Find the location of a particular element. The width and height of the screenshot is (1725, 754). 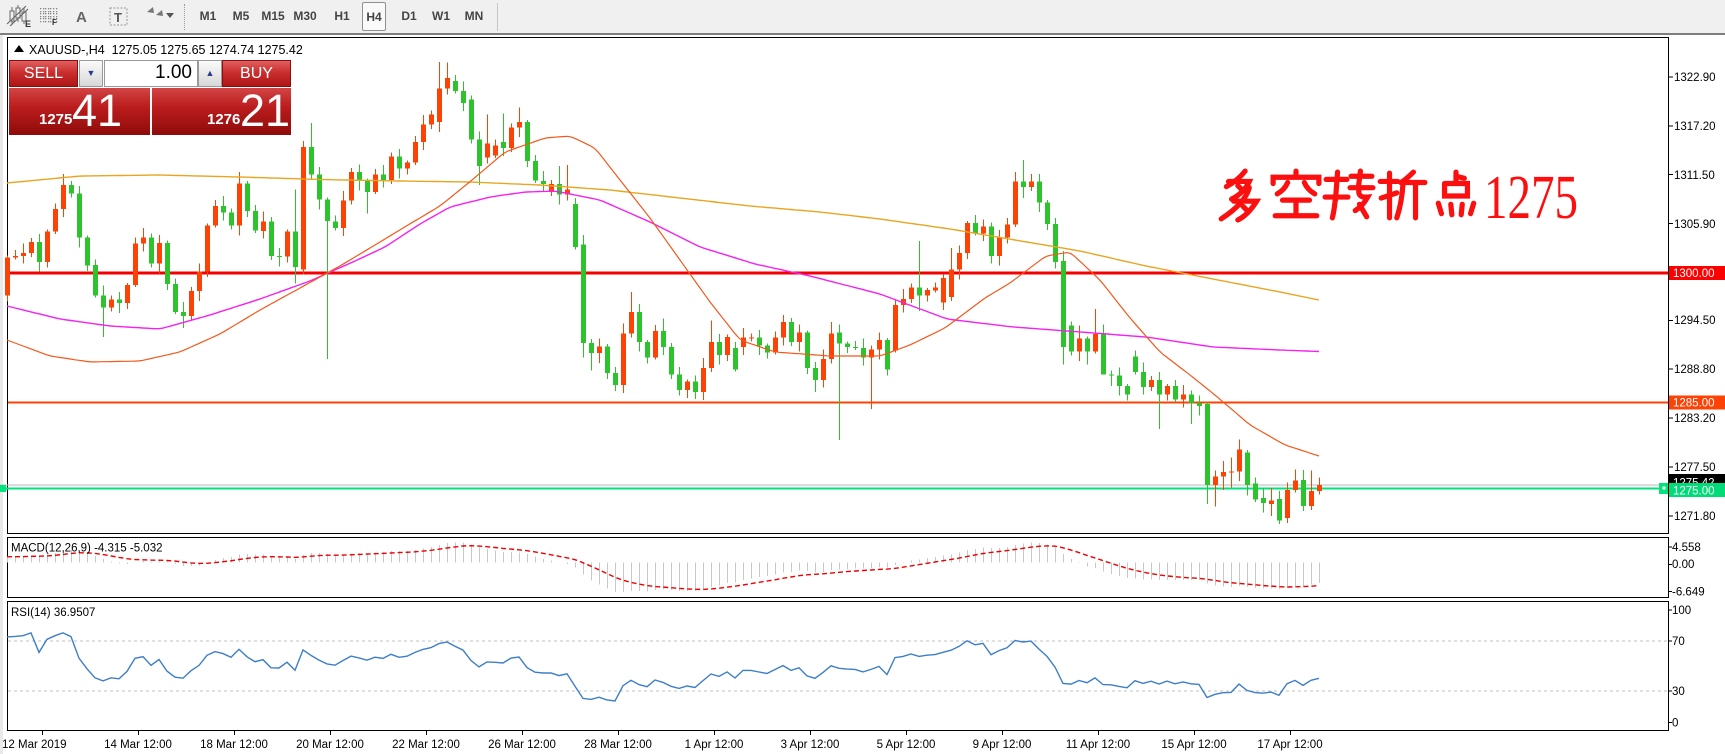

svg-text: 5 Apr 12:00 is located at coordinates (906, 745).